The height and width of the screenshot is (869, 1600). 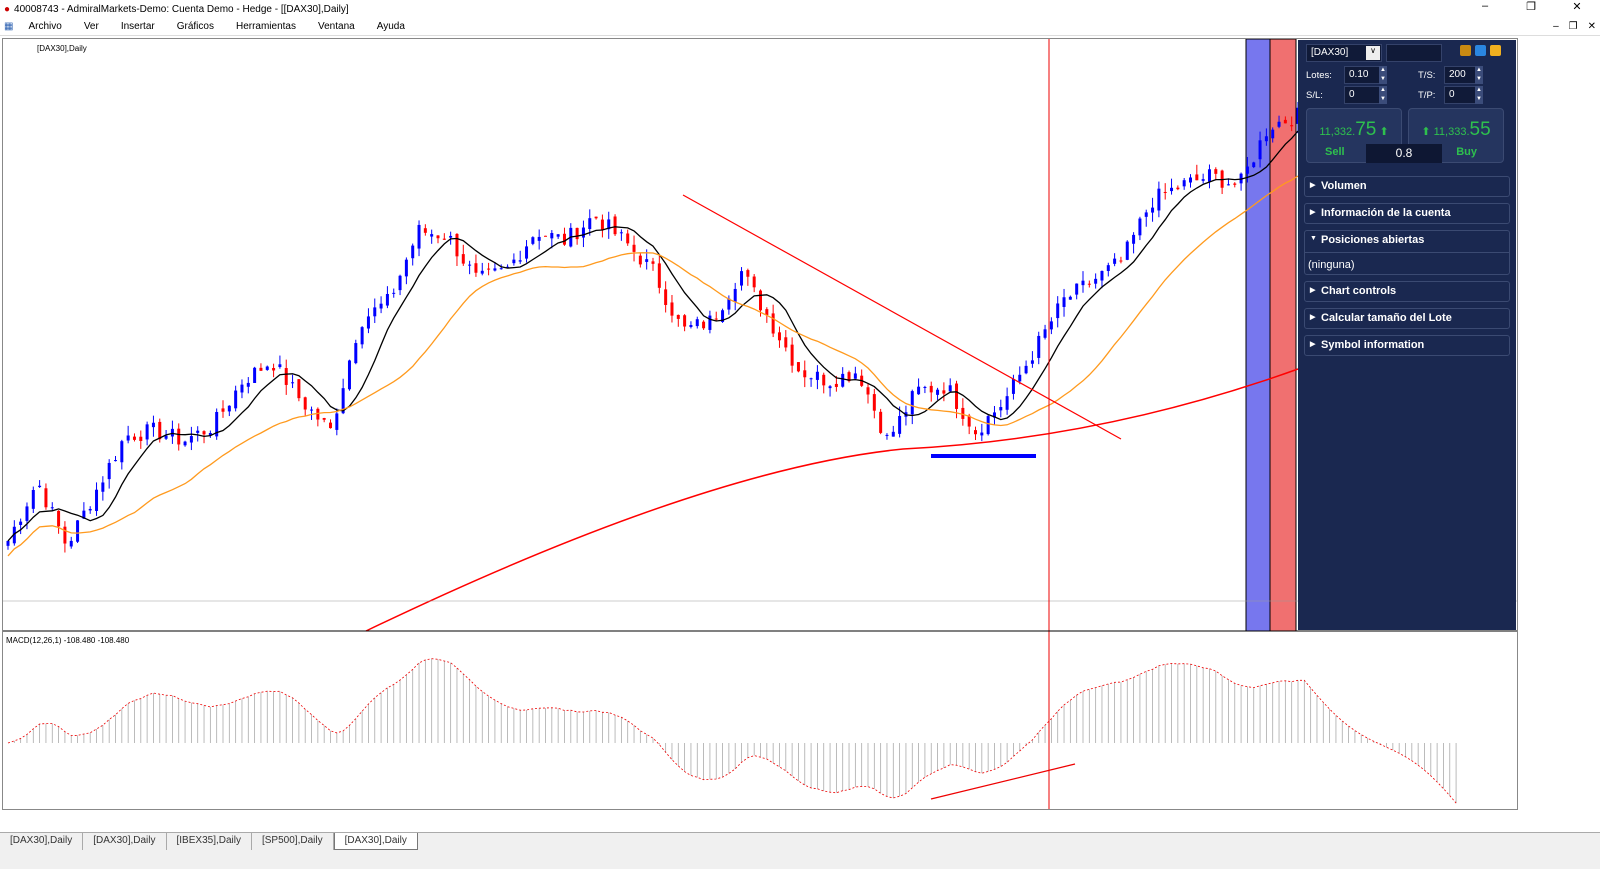 I want to click on sell-label: Sell, so click(x=1335, y=152).